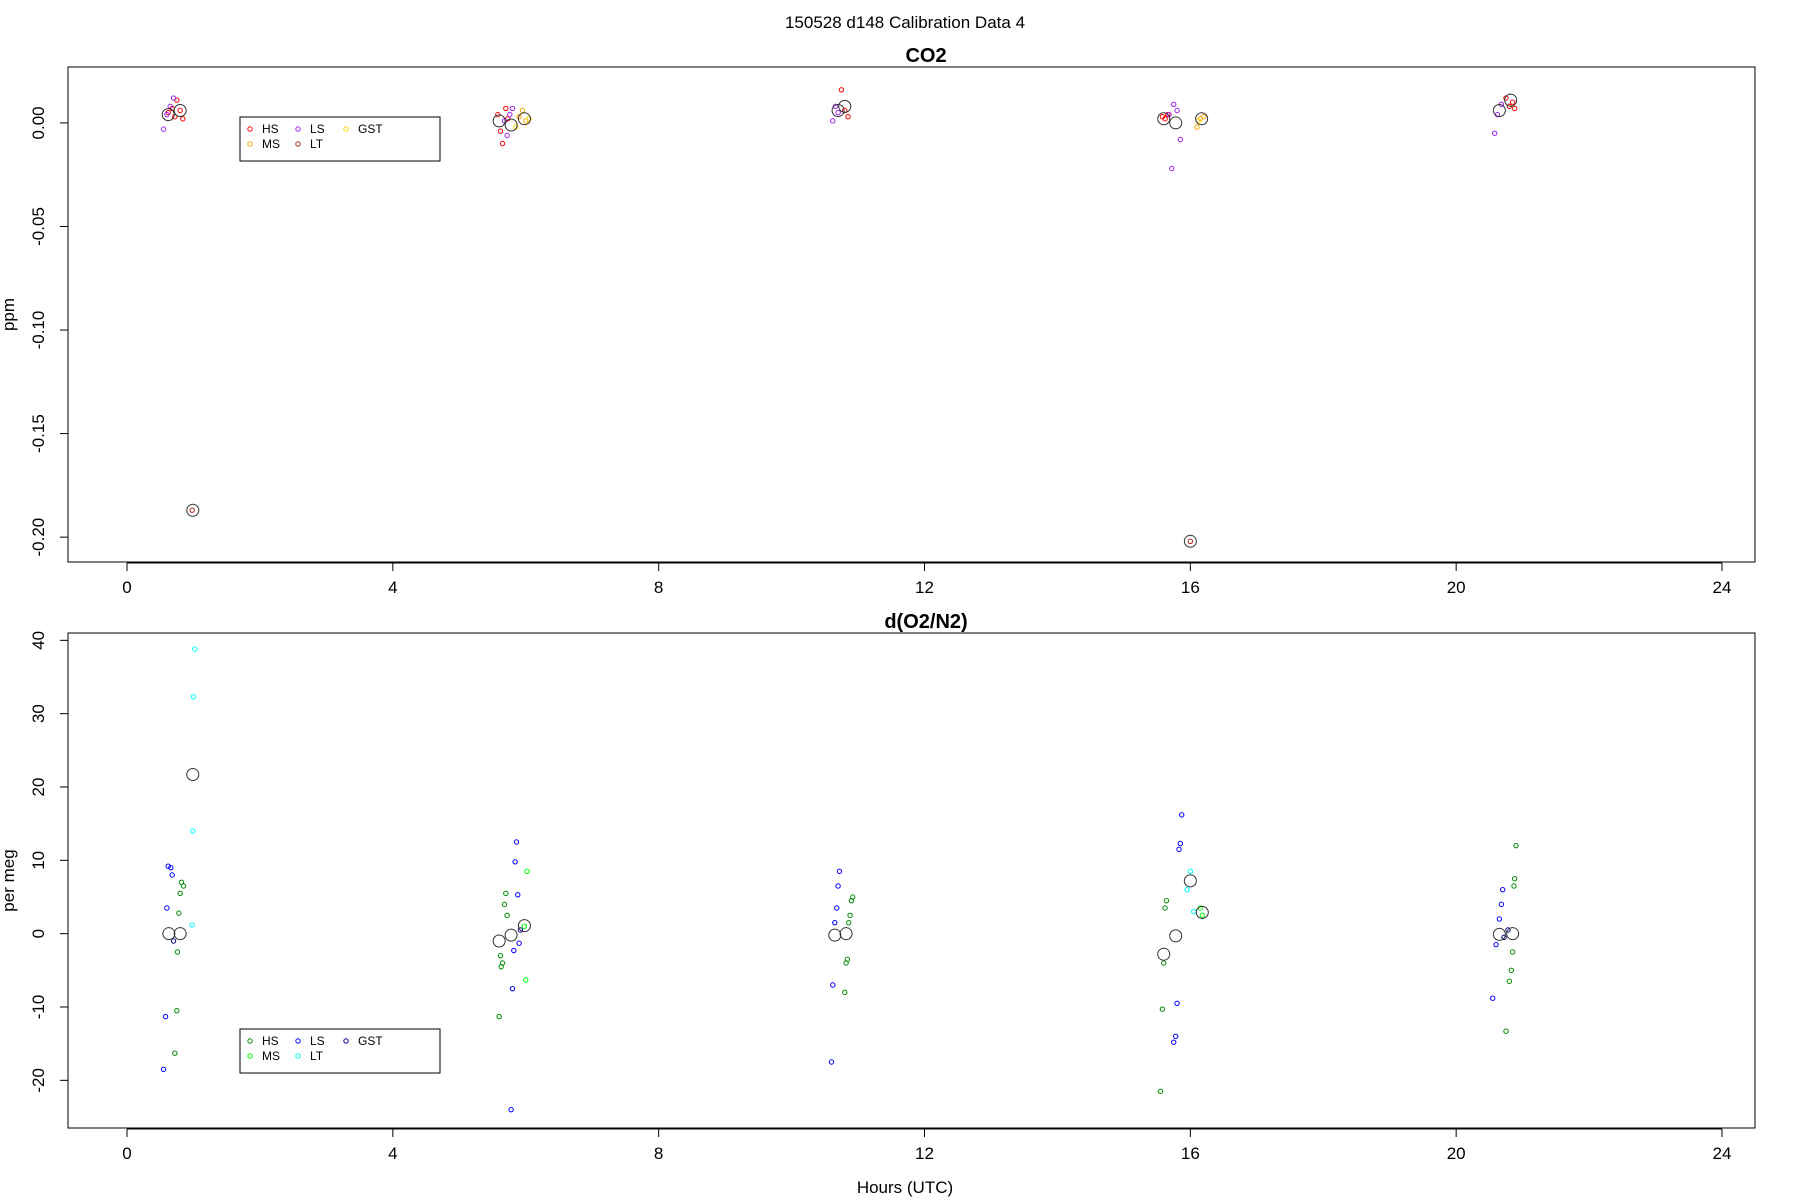 This screenshot has height=1200, width=1800. I want to click on legend-label-ls: LS, so click(317, 129).